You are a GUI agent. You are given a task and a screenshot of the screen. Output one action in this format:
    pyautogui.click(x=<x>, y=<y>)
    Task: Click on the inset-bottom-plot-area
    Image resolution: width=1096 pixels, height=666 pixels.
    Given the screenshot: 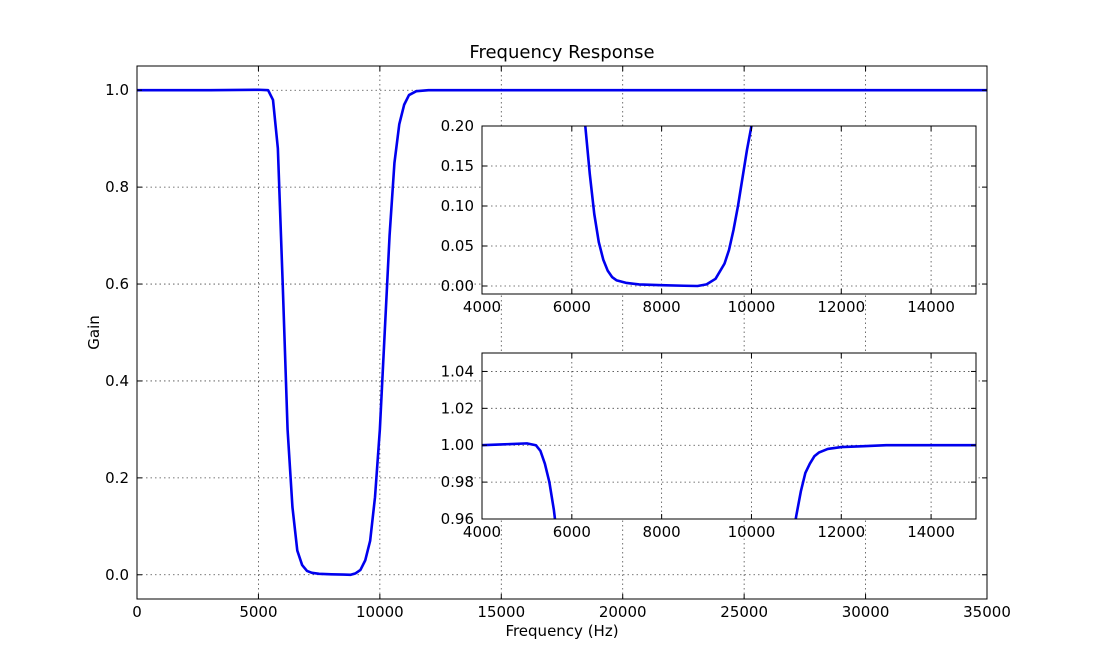 What is the action you would take?
    pyautogui.click(x=729, y=436)
    